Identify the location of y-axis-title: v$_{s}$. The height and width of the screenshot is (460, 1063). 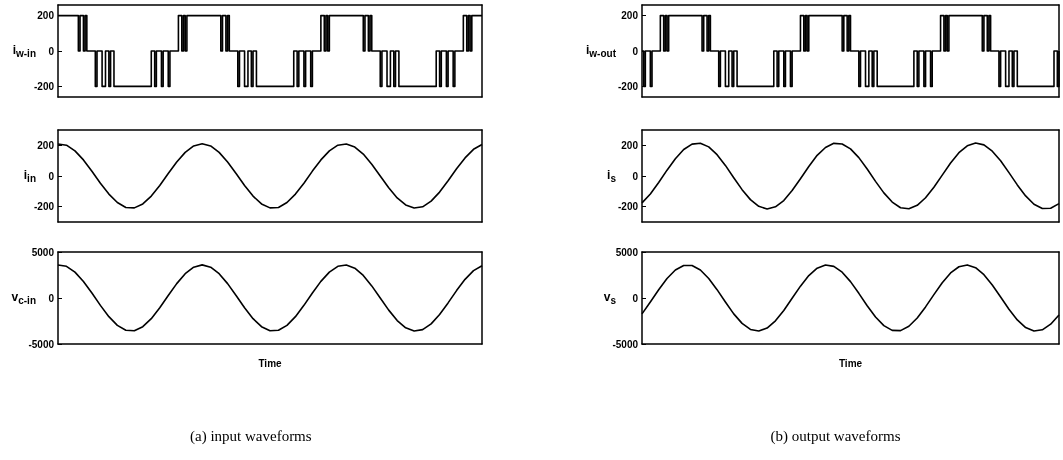
(609, 299).